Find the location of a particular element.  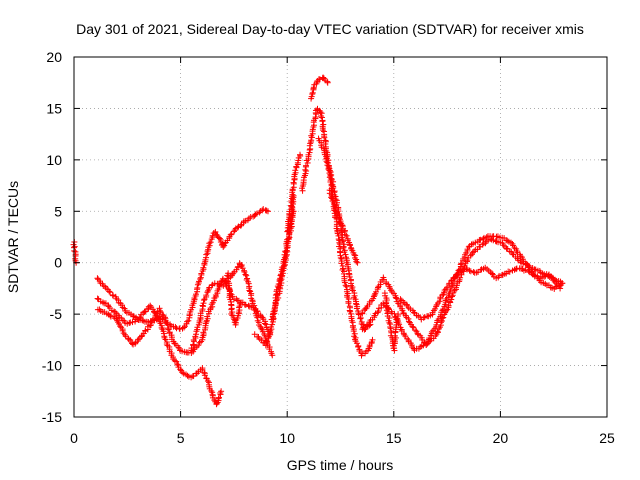

y-tick-label: 10 is located at coordinates (54, 160).